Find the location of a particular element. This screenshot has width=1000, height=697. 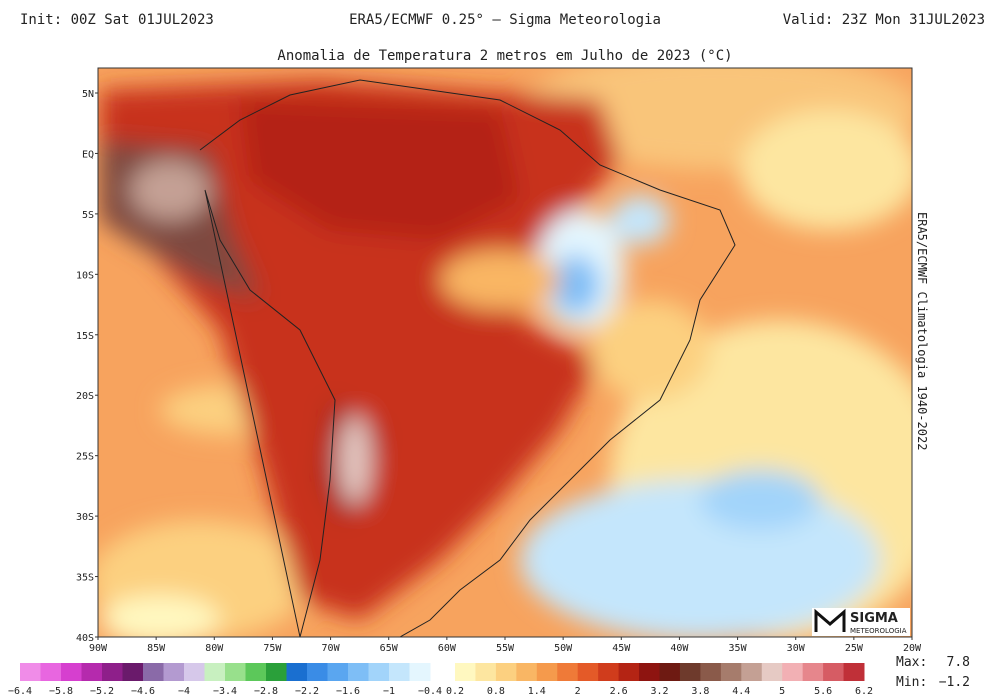

colorbar-label: −6.4 is located at coordinates (20, 691).